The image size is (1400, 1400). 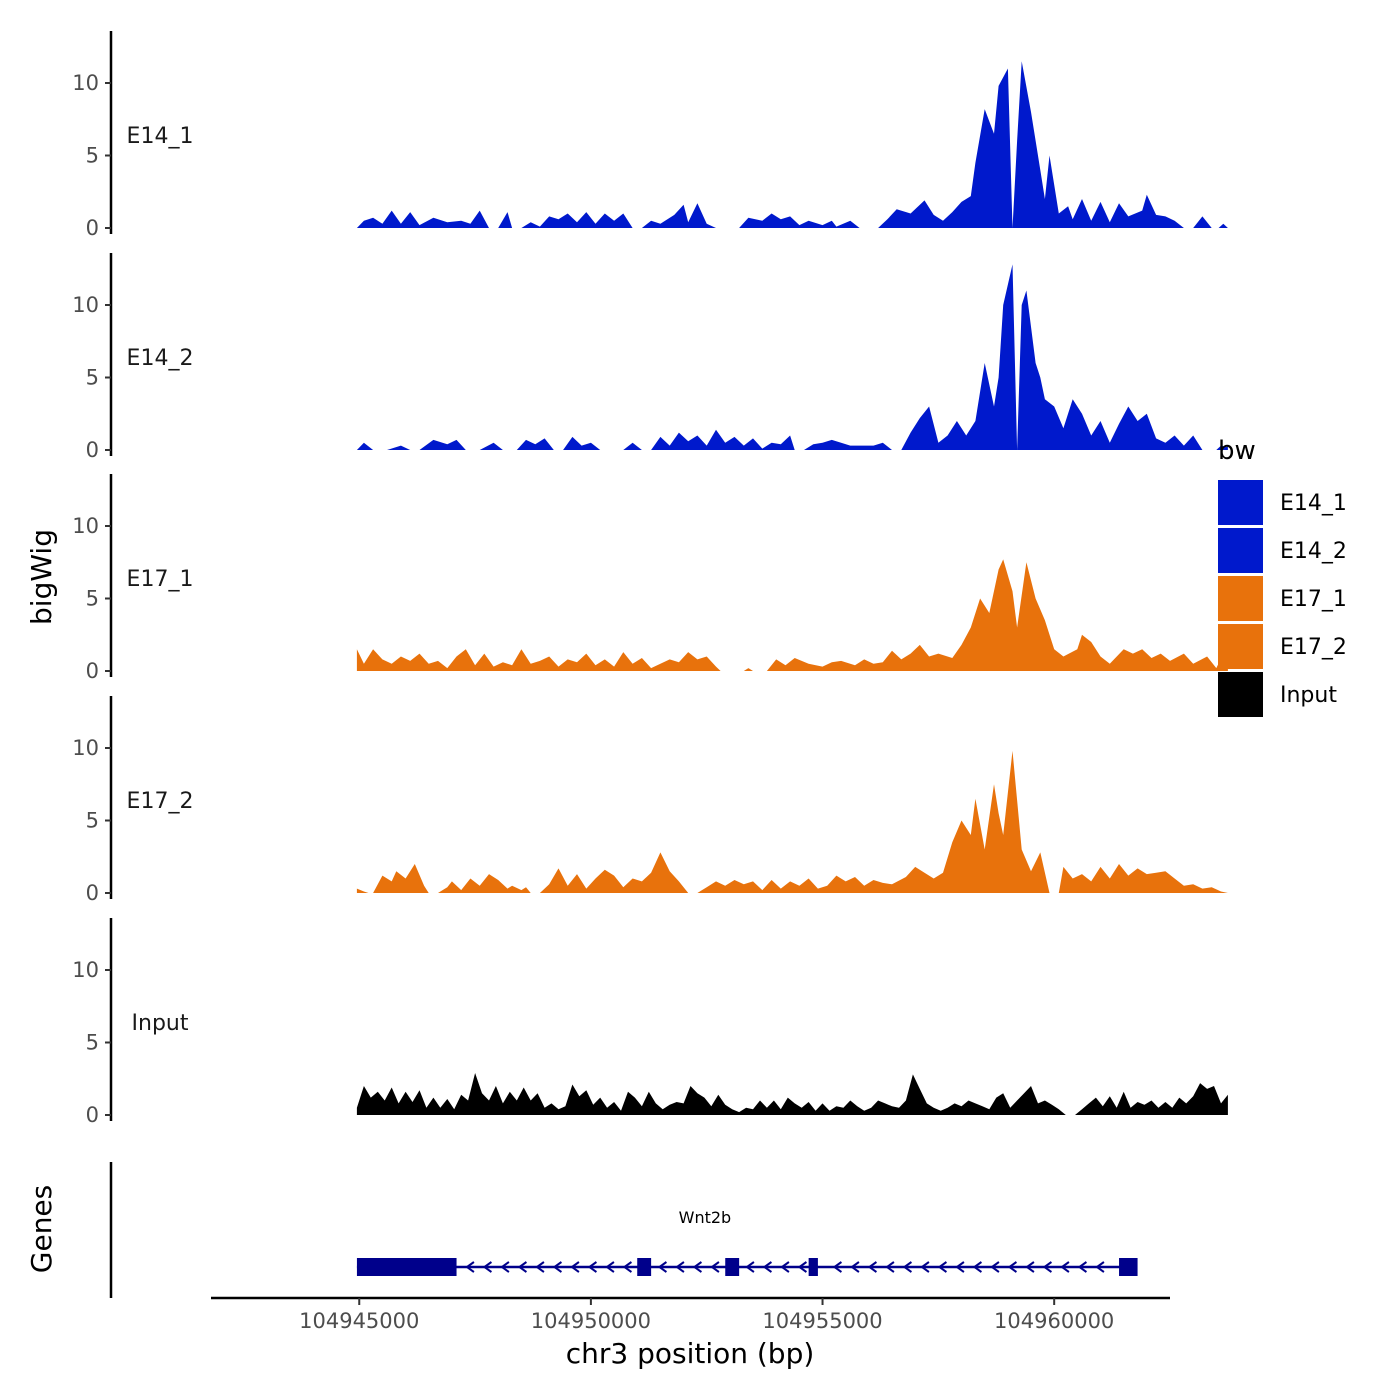 I want to click on track-E17_2: 0 5 10 E17_2, so click(x=650, y=800).